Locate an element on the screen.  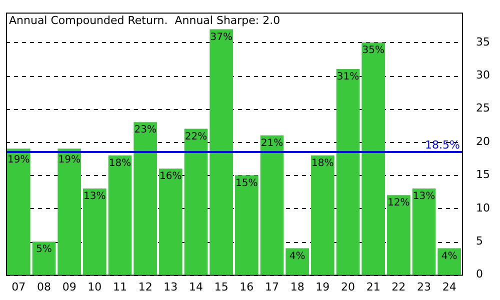
data-label: 35% is located at coordinates (373, 50).